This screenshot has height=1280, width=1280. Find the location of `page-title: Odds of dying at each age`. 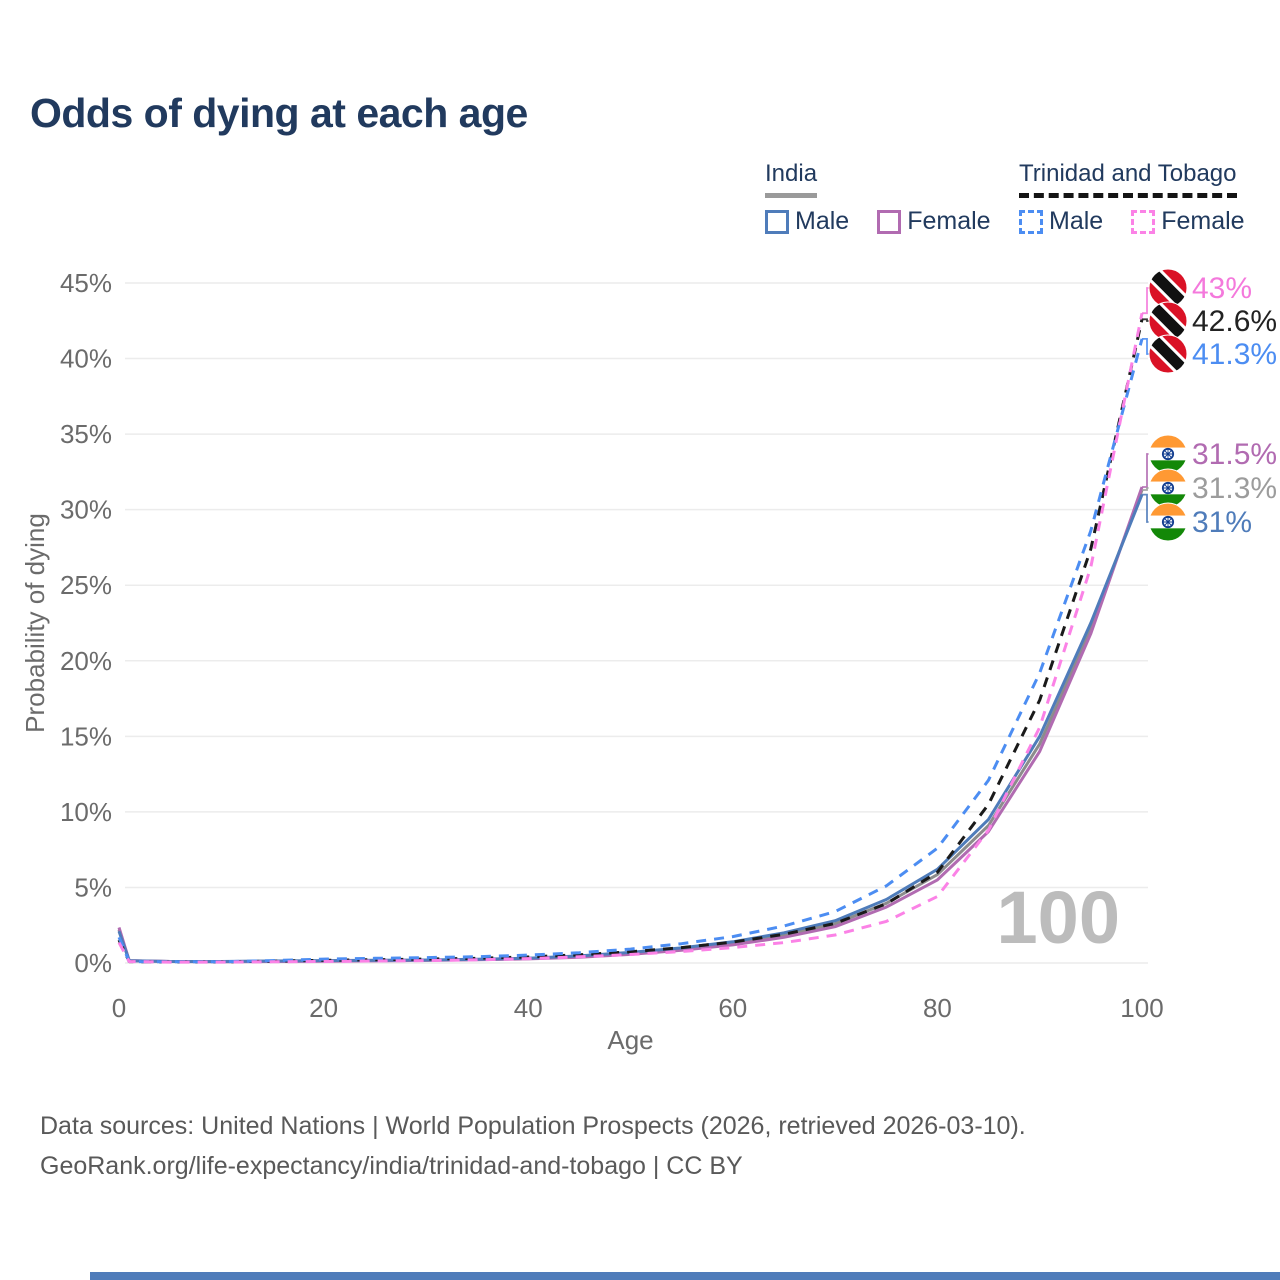

page-title: Odds of dying at each age is located at coordinates (279, 113).